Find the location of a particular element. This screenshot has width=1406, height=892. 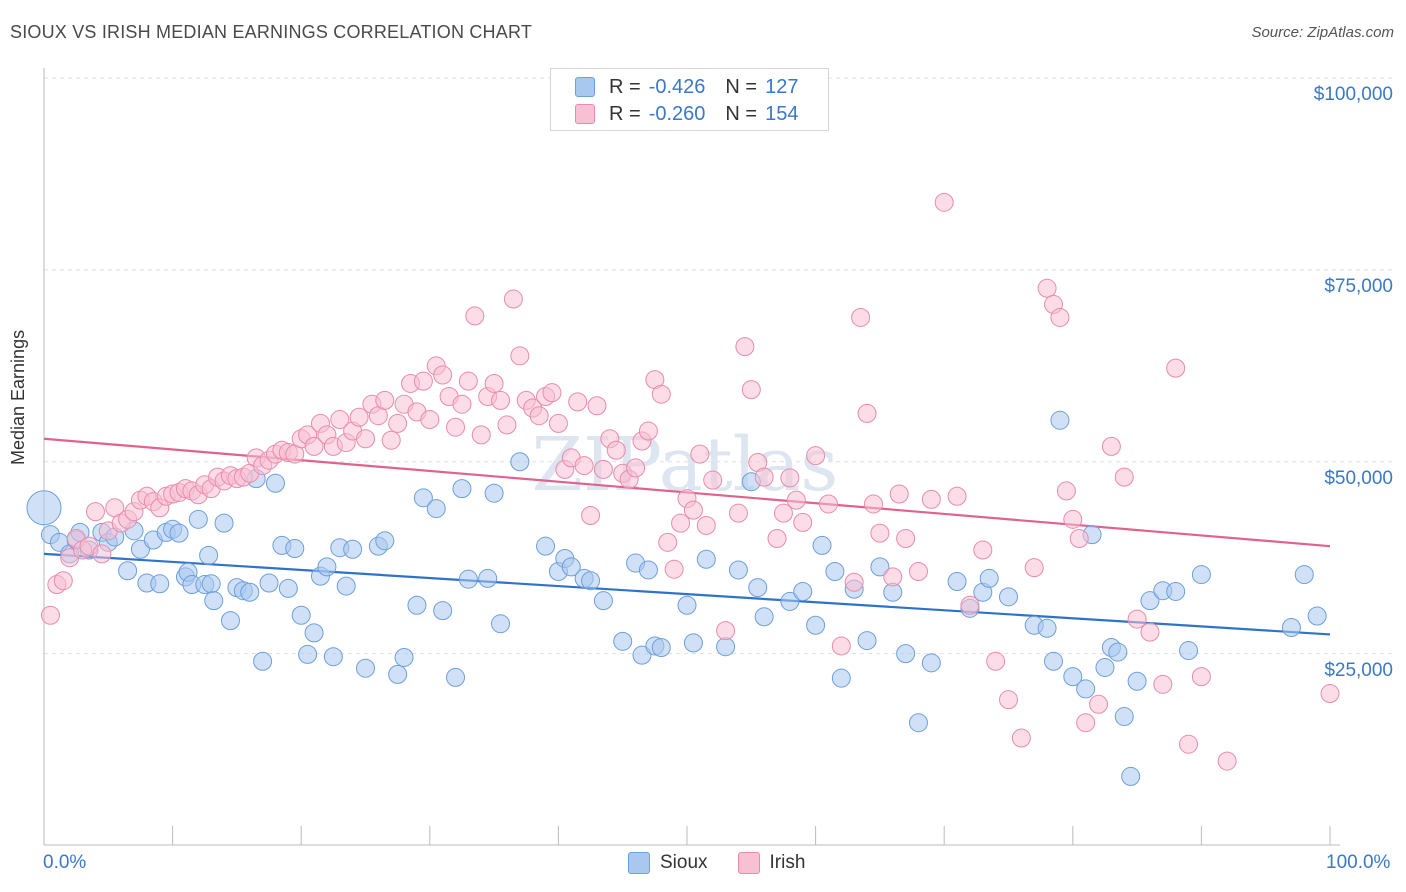

legend-n-label: N = is located at coordinates (741, 86).